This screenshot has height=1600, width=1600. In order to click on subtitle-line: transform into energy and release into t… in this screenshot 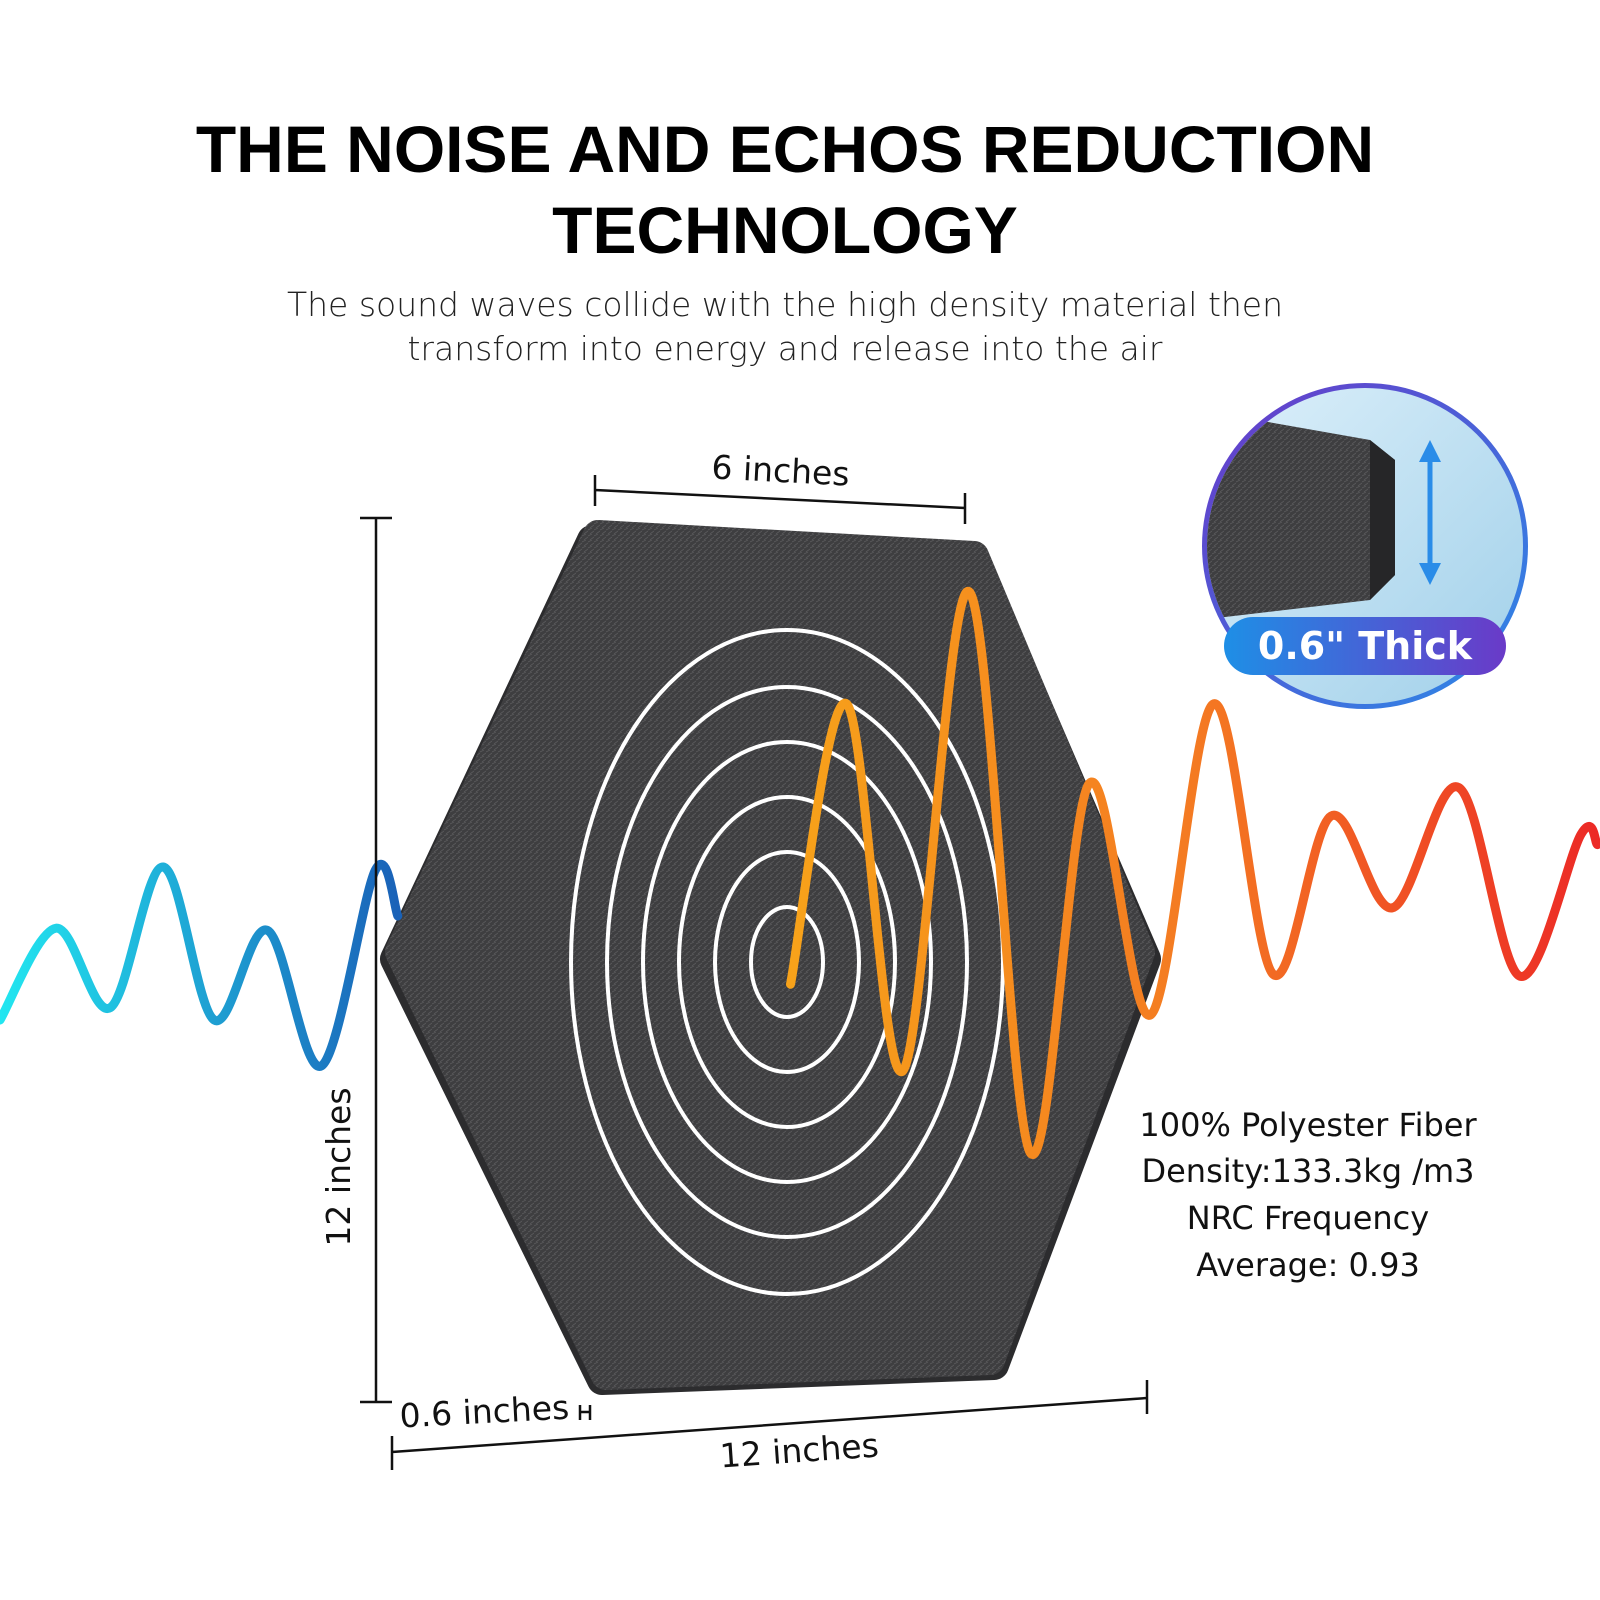, I will do `click(784, 348)`.